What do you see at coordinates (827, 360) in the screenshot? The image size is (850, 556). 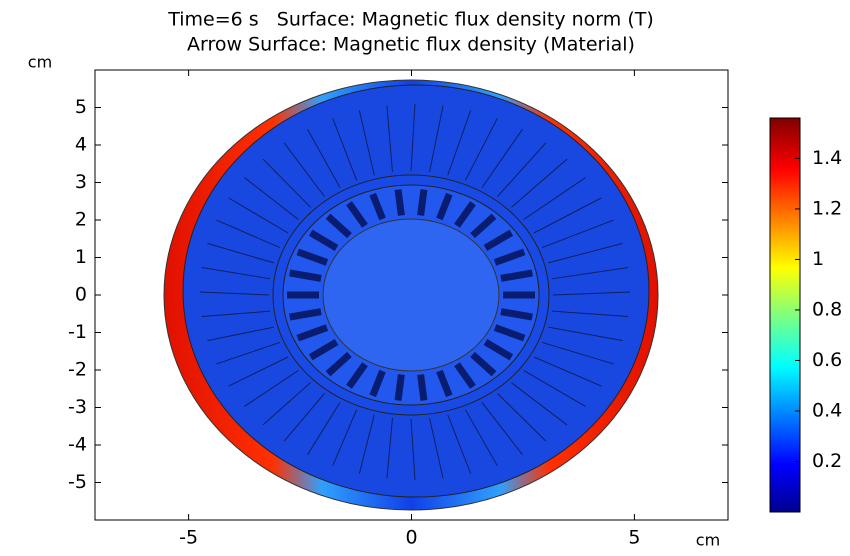 I see `colorbar-tick-label: 0.6` at bounding box center [827, 360].